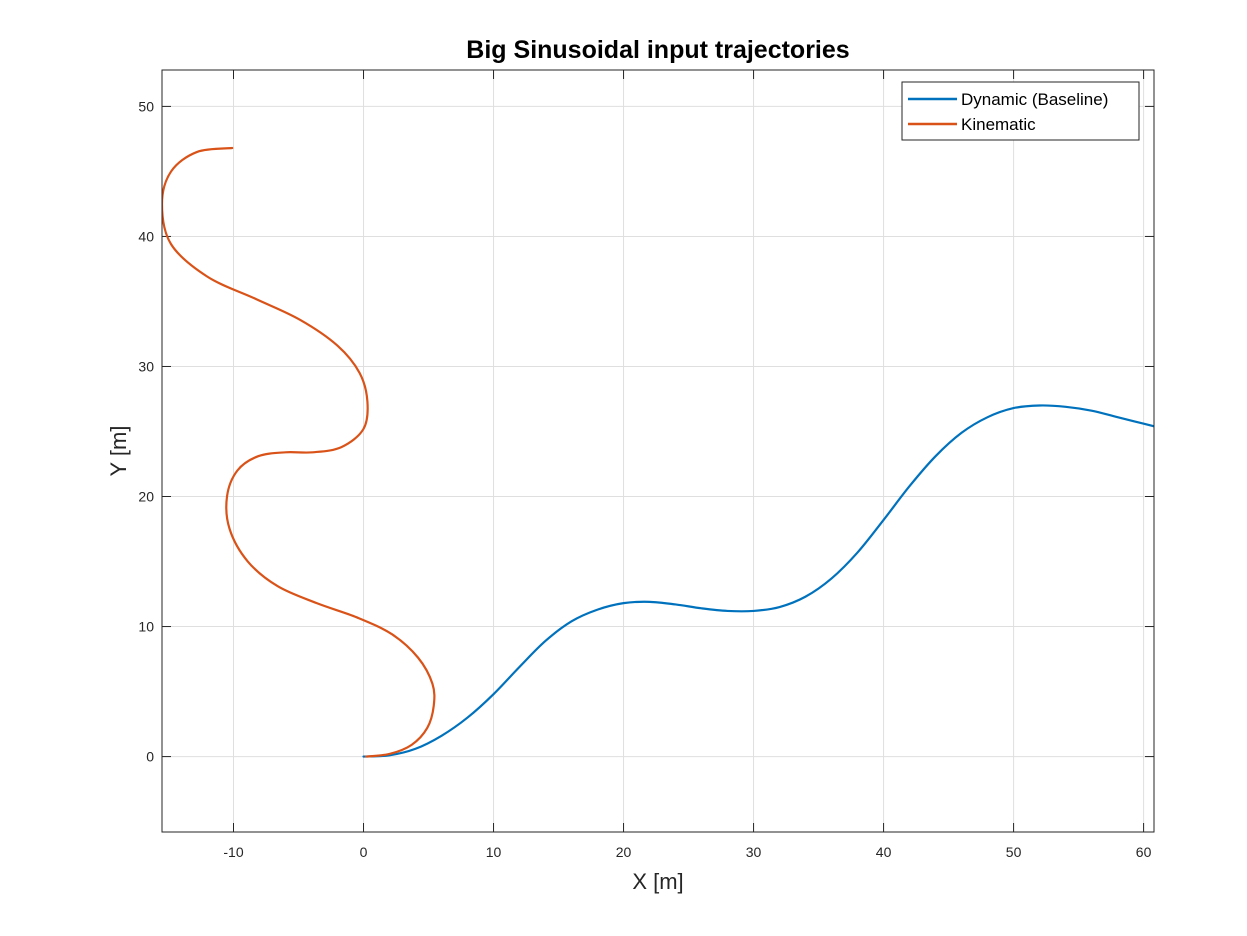 This screenshot has height=936, width=1247. Describe the element at coordinates (494, 852) in the screenshot. I see `x-tick-label: 10` at that location.